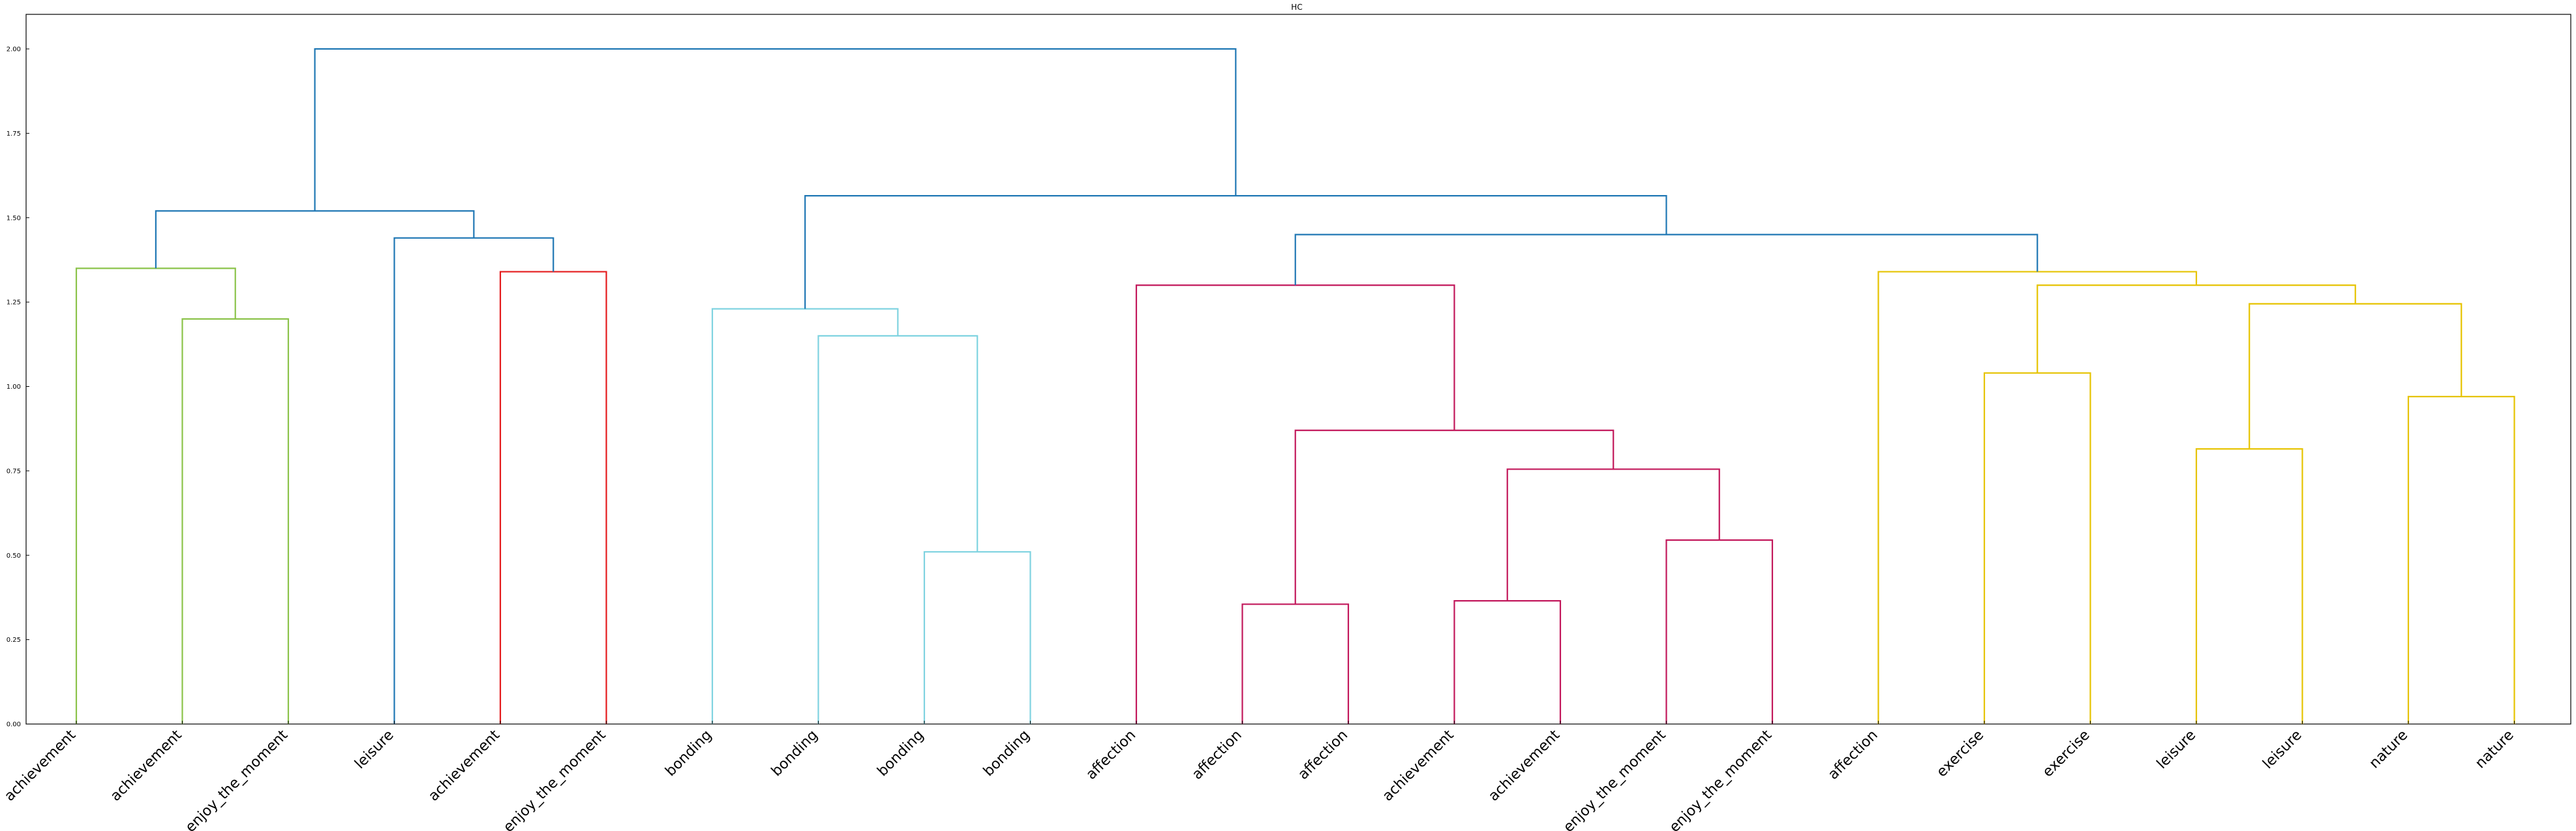 The width and height of the screenshot is (2576, 831). Describe the element at coordinates (14, 471) in the screenshot. I see `y-tick-label: 0.75` at that location.